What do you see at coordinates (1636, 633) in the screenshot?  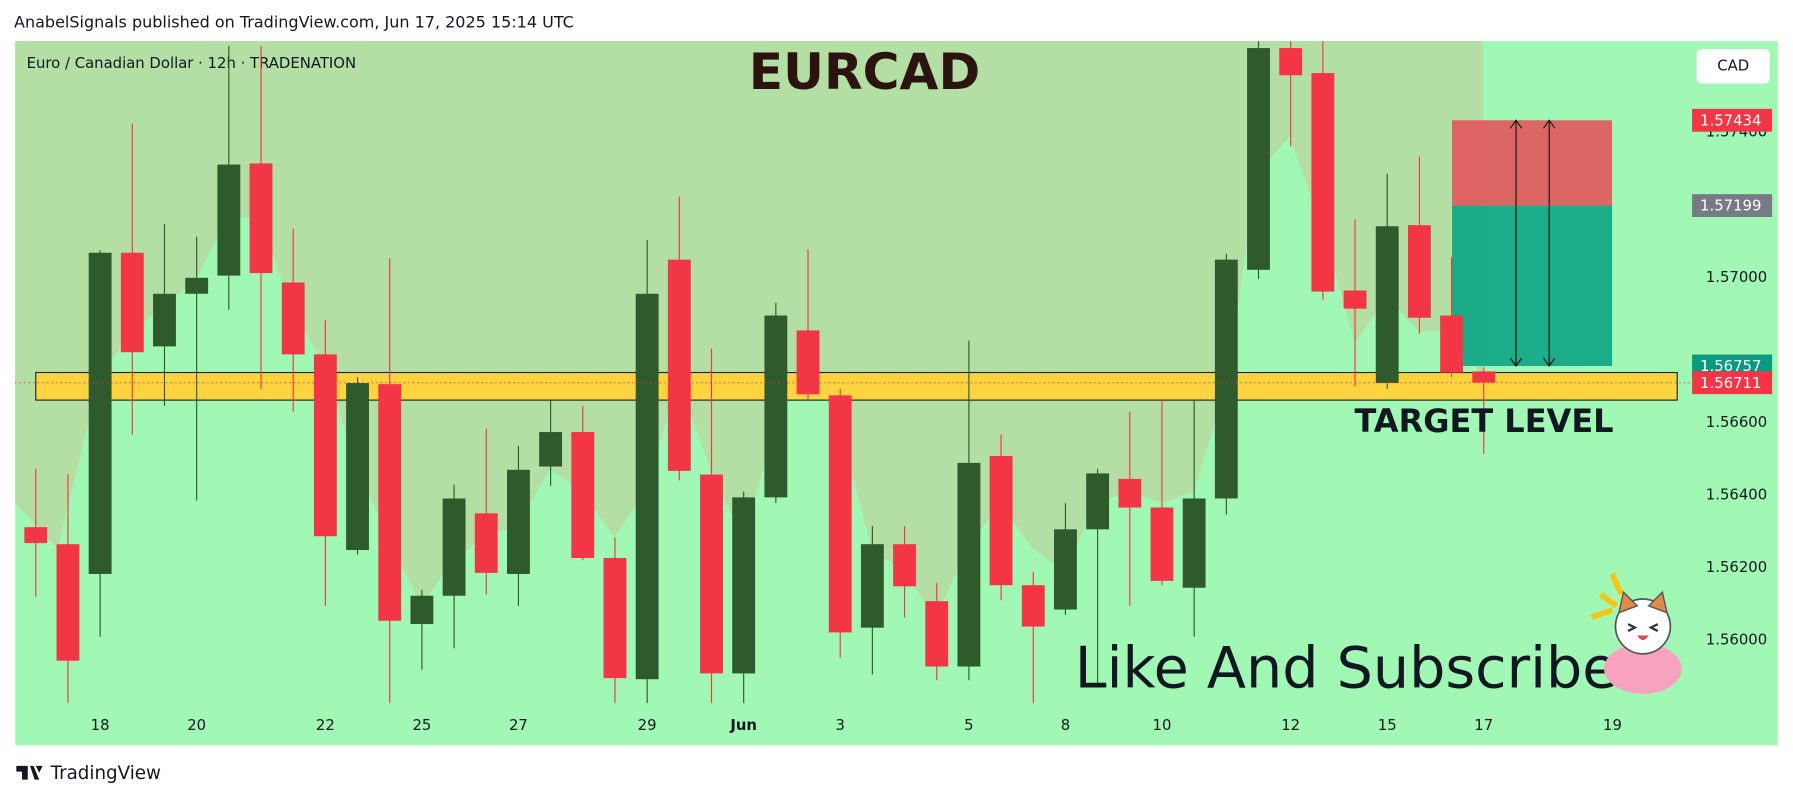 I see `cat-sticker` at bounding box center [1636, 633].